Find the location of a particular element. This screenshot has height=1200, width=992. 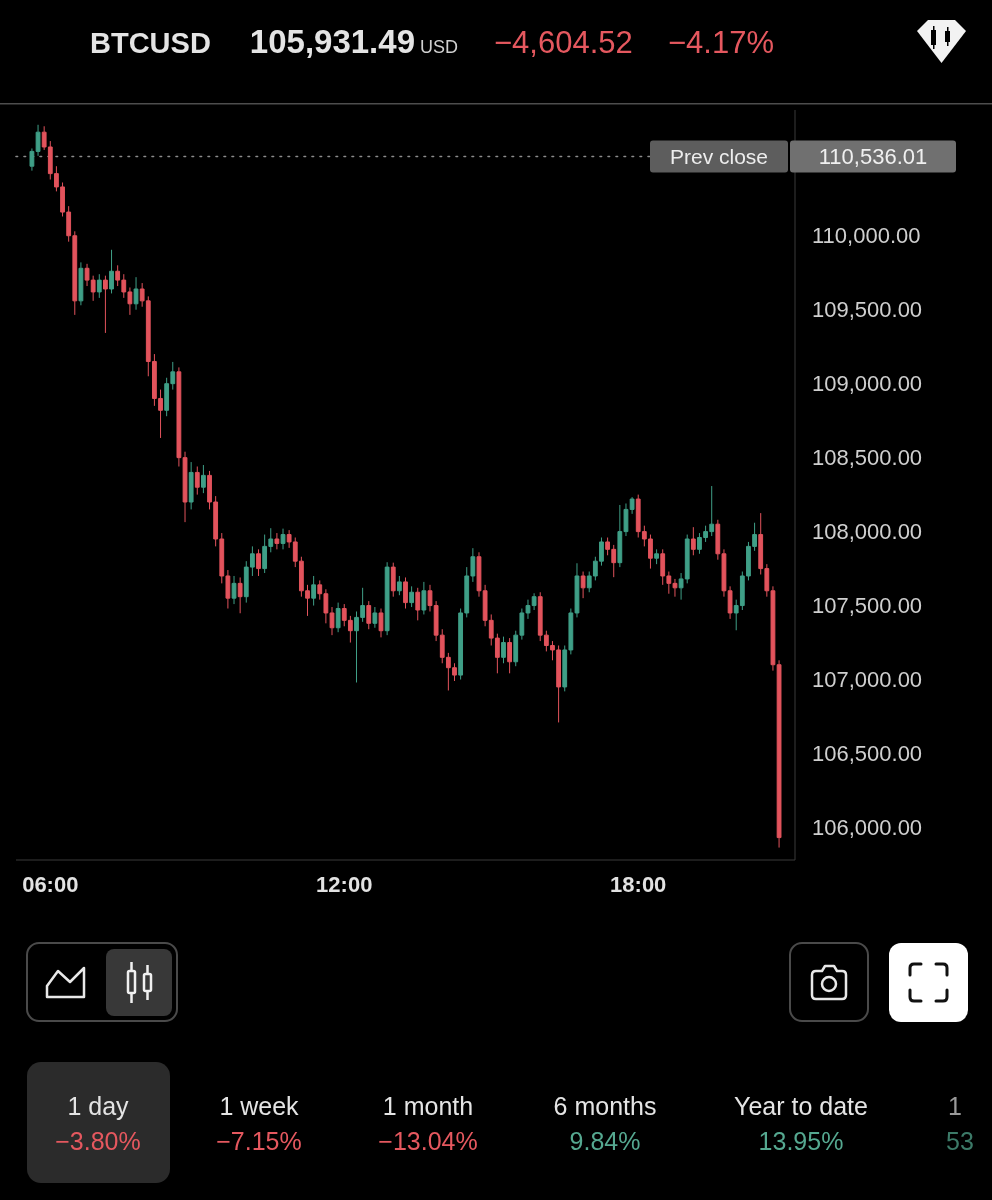

y-tick-label: 110,000.00 is located at coordinates (866, 236).